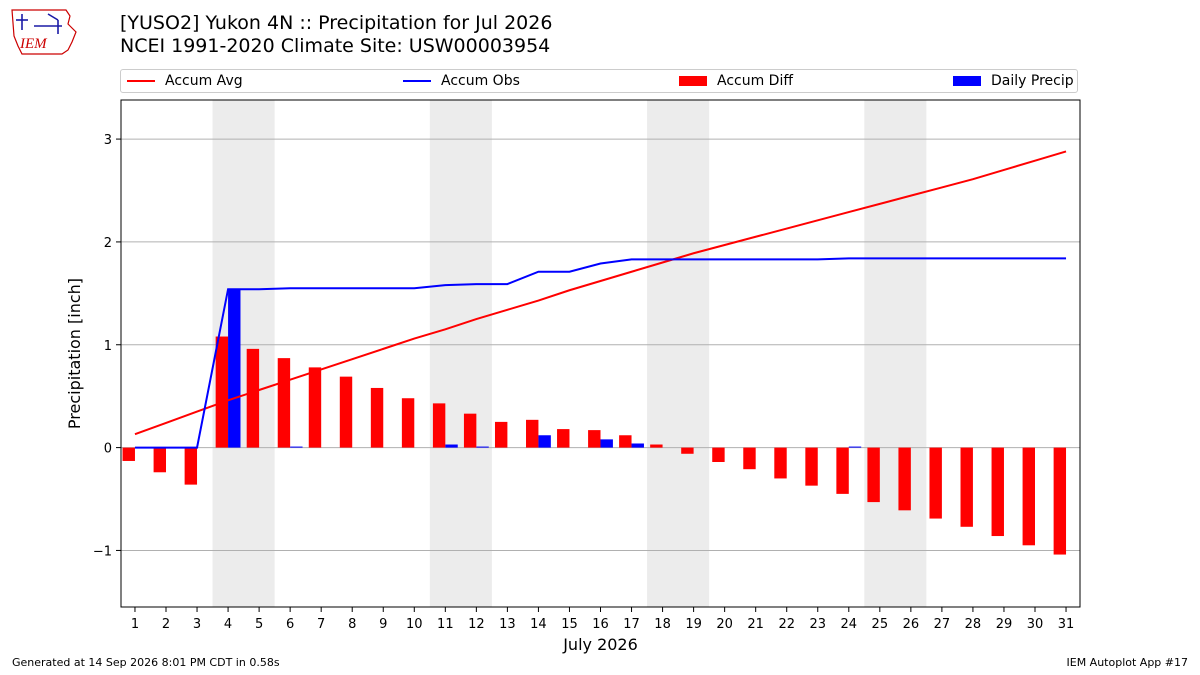  Describe the element at coordinates (166, 624) in the screenshot. I see `x-tick-label: 2` at that location.